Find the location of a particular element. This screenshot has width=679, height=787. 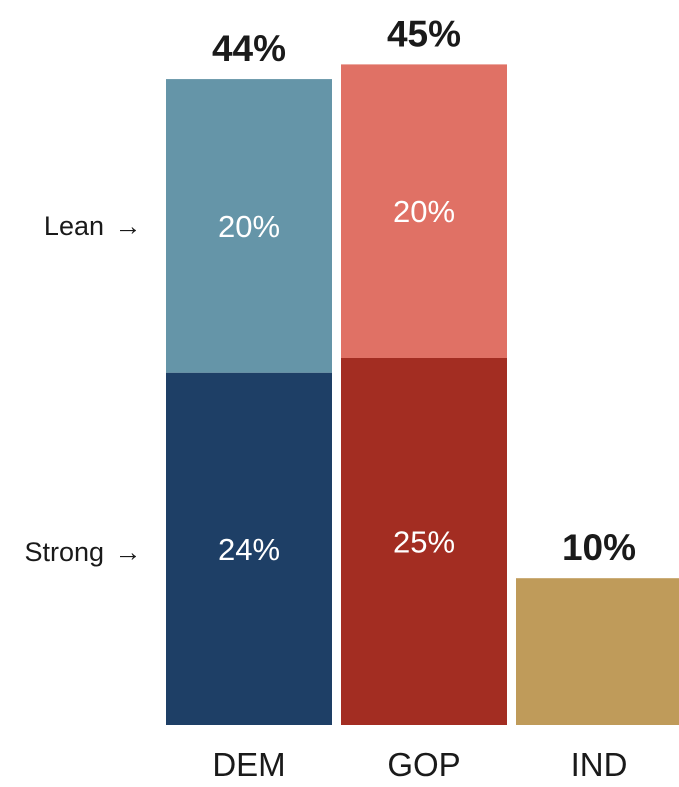

segment-label-dem-lean: 20% is located at coordinates (249, 226).